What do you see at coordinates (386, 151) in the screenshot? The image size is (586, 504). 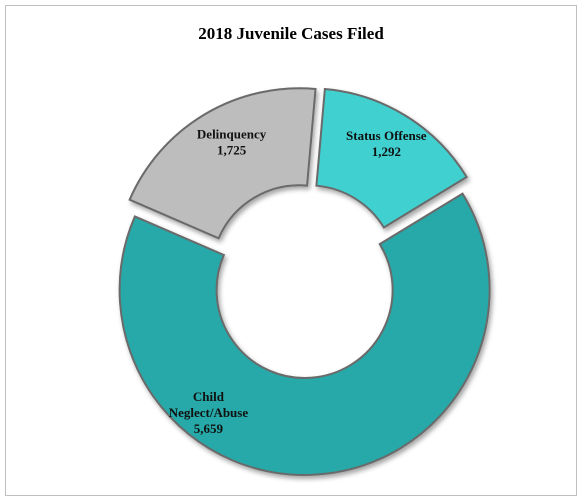 I see `slice-label-line: 1,292` at bounding box center [386, 151].